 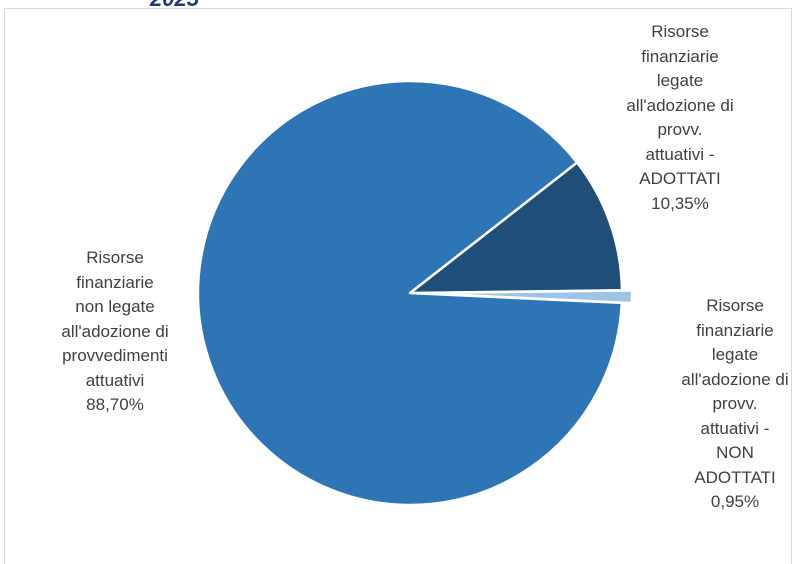 I want to click on slice-value-label-adottati: 10,35%, so click(x=680, y=203).